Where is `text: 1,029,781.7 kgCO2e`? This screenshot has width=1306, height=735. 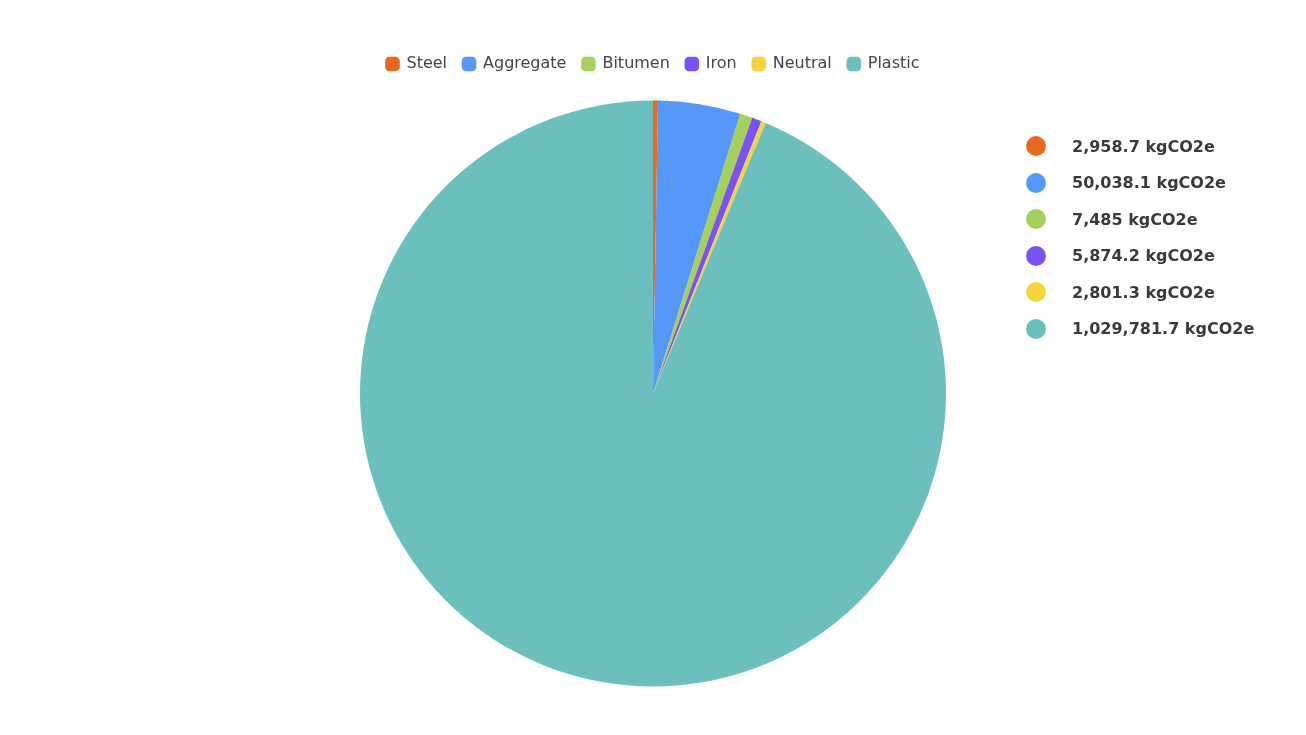 text: 1,029,781.7 kgCO2e is located at coordinates (1163, 329).